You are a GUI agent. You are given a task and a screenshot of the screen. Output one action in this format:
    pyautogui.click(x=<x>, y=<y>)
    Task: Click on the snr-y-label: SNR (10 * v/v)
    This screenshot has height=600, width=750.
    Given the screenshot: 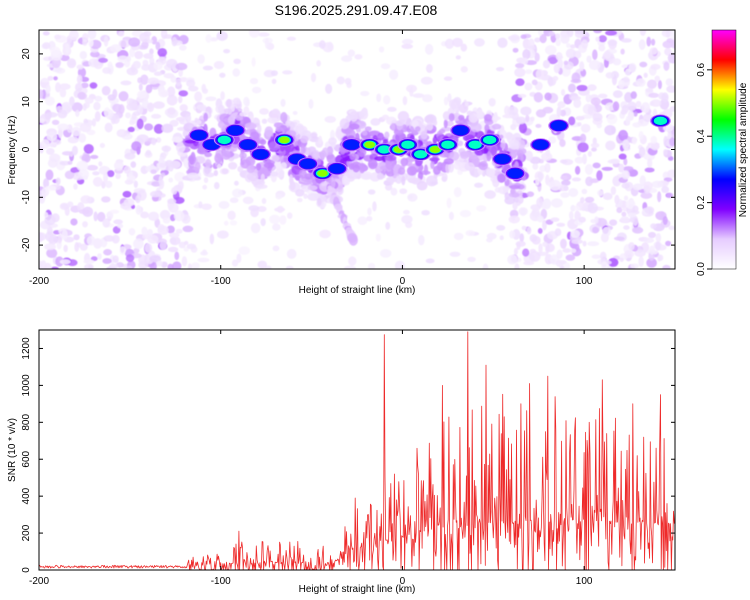 What is the action you would take?
    pyautogui.click(x=12, y=450)
    